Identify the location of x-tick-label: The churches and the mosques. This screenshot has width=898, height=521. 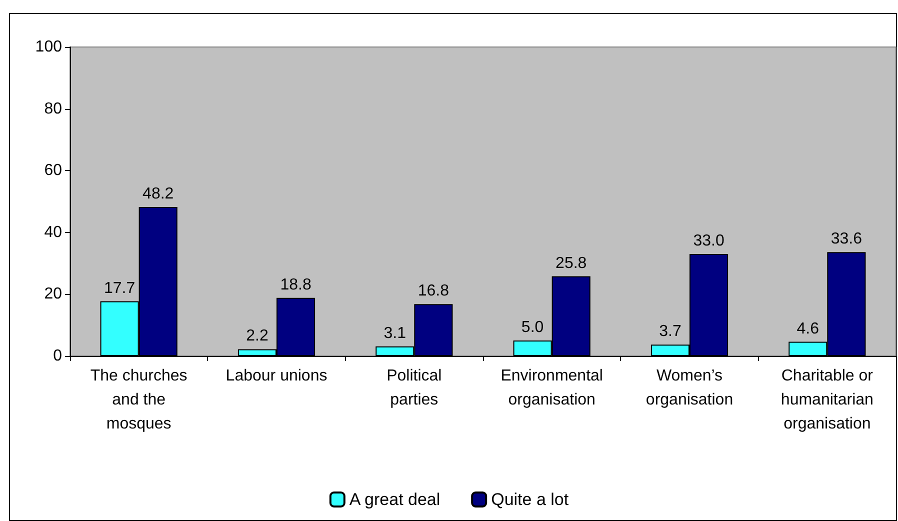
(139, 400).